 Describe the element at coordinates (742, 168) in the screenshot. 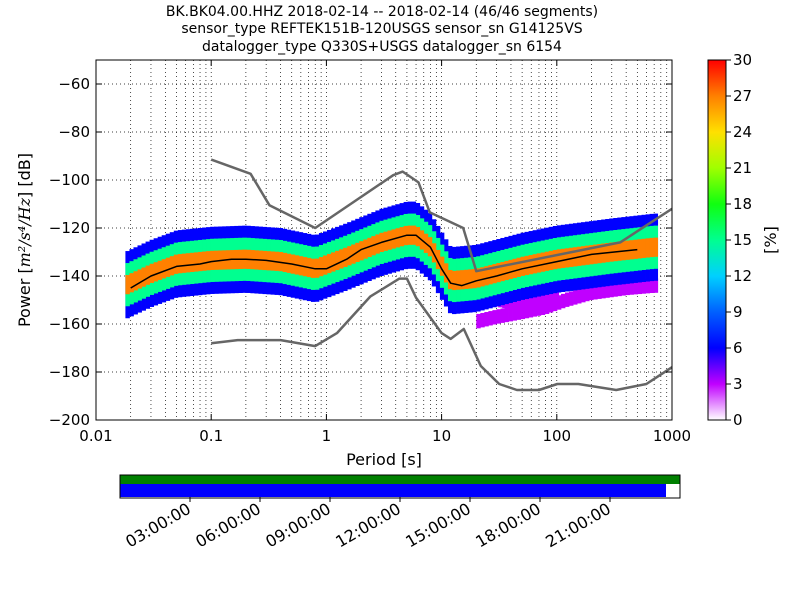

I see `colorbar-tick-label: 21` at that location.